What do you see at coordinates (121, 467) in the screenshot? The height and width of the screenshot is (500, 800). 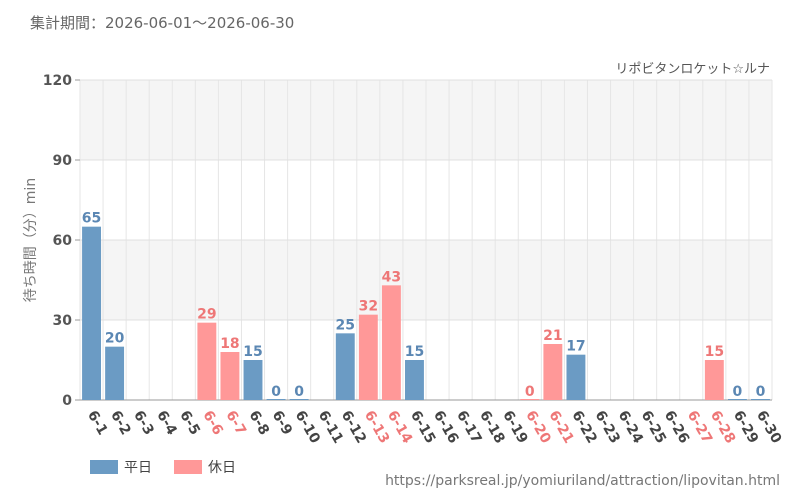 I see `legend-item-weekday: 平日` at bounding box center [121, 467].